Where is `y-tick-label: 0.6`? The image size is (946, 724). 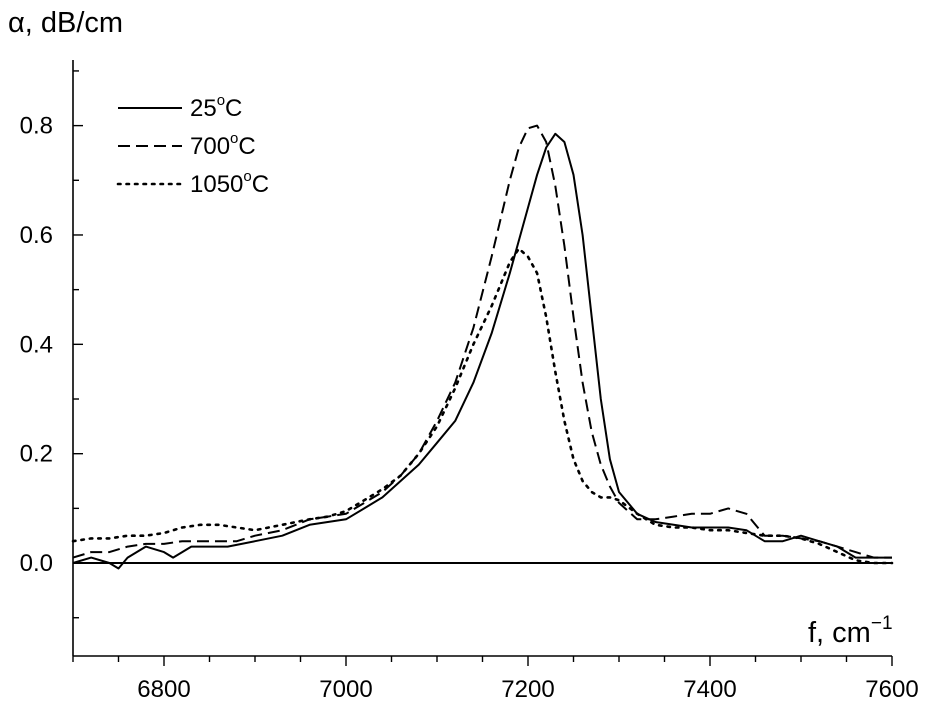 y-tick-label: 0.6 is located at coordinates (36, 235).